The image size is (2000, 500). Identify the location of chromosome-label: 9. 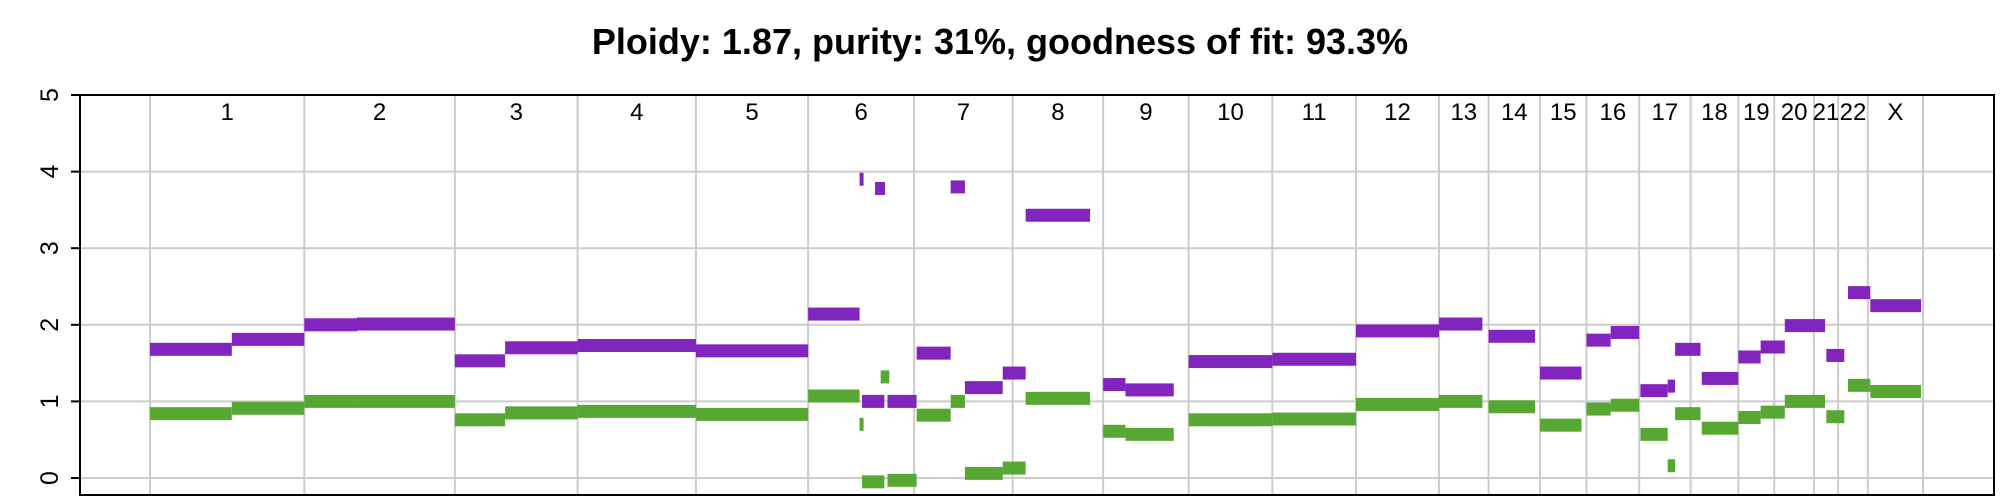
(1145, 112).